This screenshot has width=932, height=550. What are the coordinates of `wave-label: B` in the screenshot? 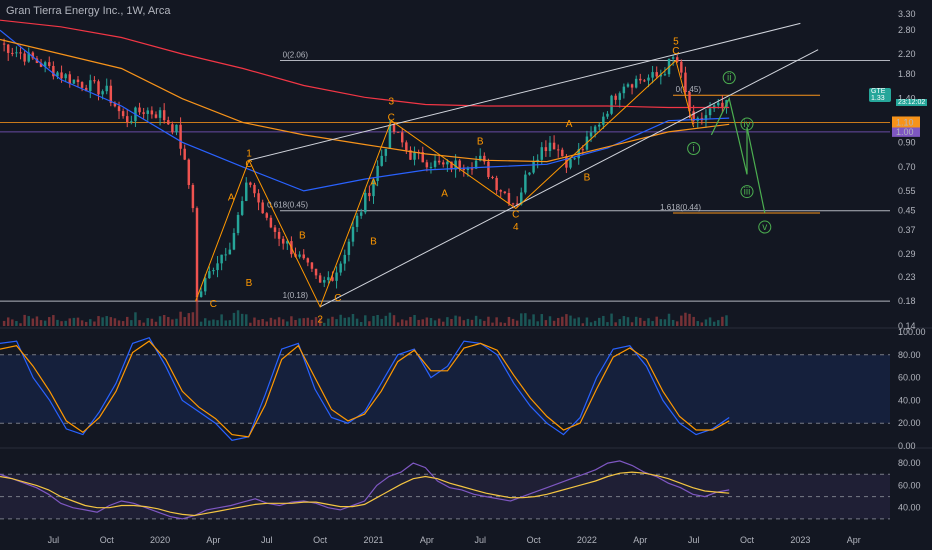 It's located at (480, 142).